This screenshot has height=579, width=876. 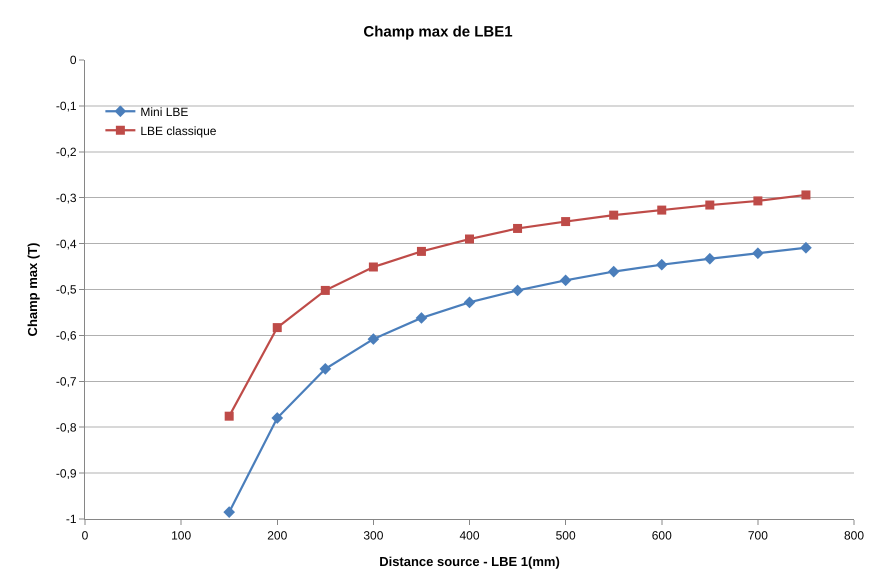 I want to click on y-tick-label: -0,6, so click(x=66, y=335).